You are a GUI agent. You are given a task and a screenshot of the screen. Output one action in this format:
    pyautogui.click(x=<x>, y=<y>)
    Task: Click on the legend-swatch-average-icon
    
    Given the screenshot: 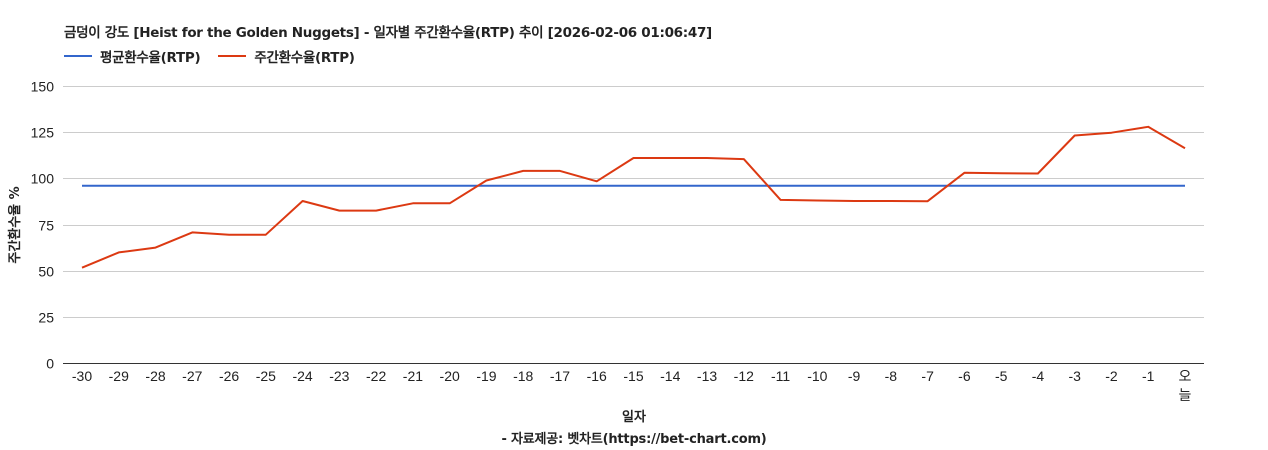 What is the action you would take?
    pyautogui.click(x=78, y=56)
    